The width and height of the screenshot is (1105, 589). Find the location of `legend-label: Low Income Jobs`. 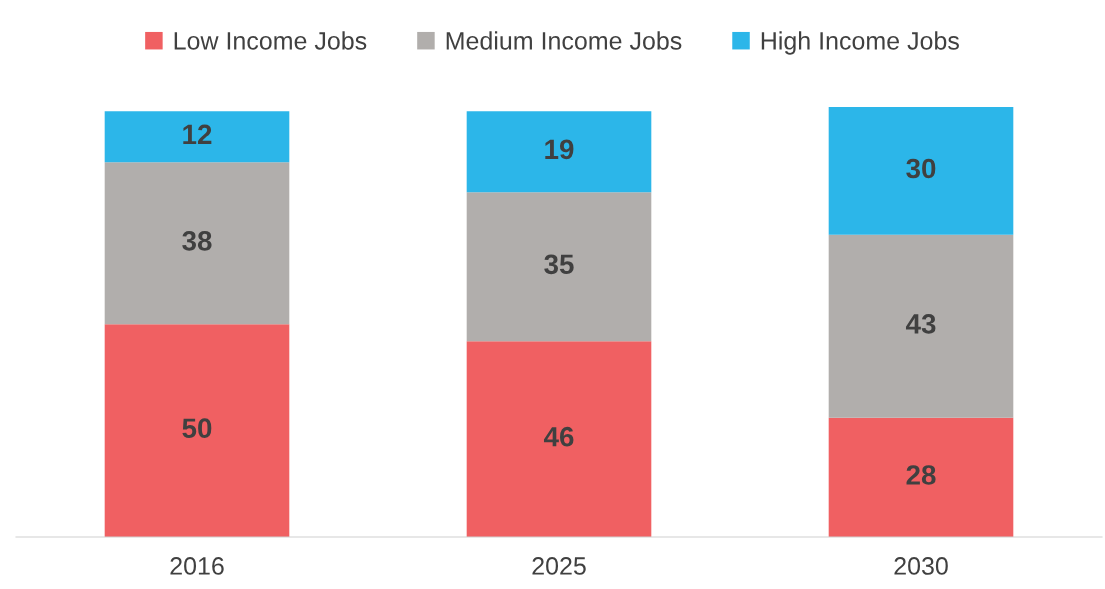

legend-label: Low Income Jobs is located at coordinates (270, 40).